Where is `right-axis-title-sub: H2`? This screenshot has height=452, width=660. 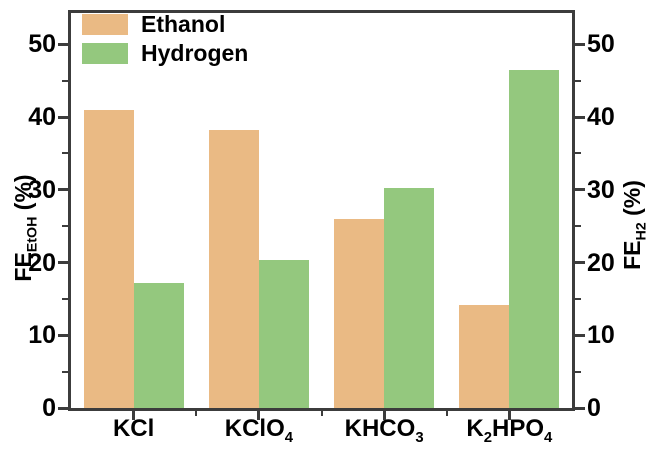 right-axis-title-sub: H2 is located at coordinates (641, 231).